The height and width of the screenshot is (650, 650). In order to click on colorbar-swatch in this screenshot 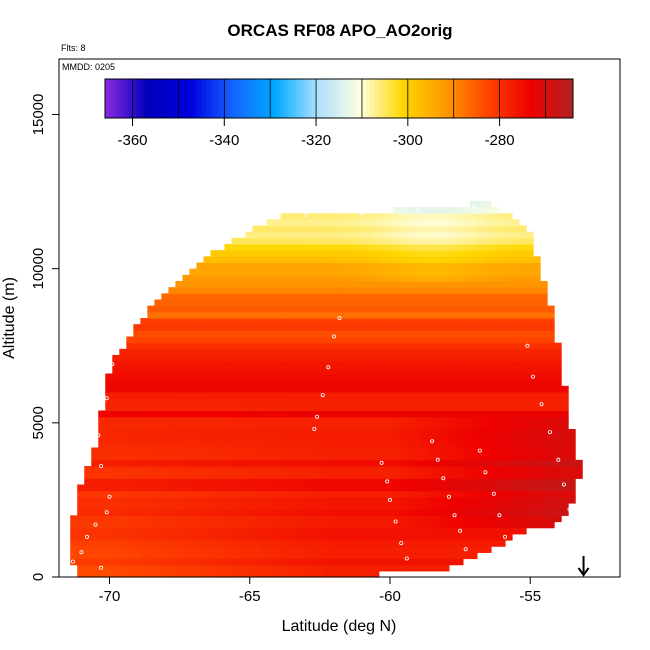, I will do `click(395, 98)`.